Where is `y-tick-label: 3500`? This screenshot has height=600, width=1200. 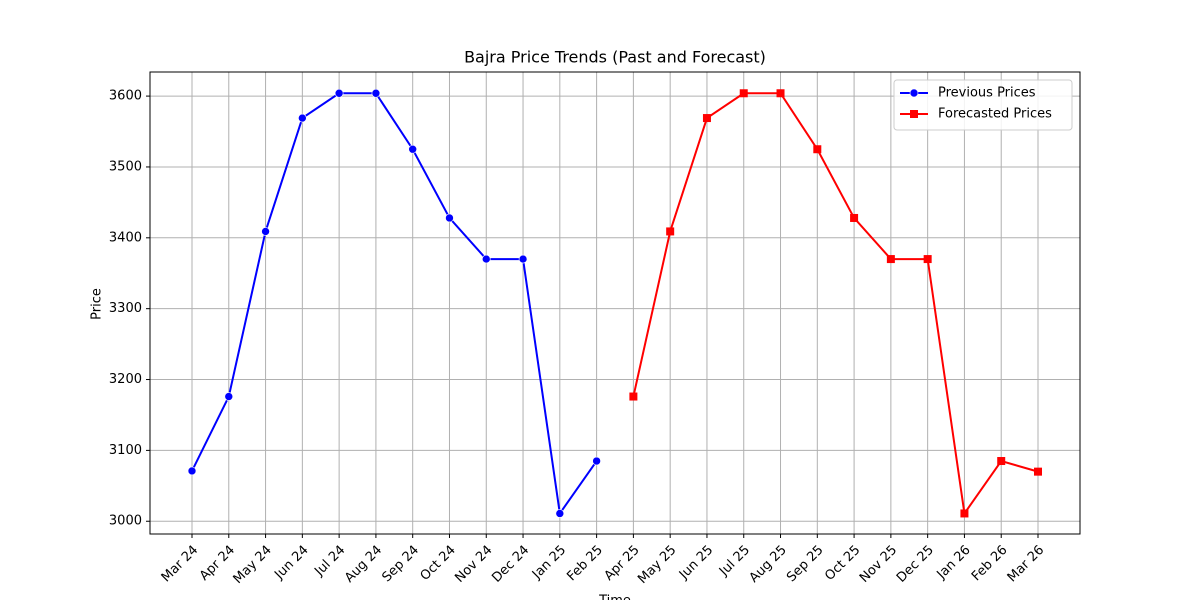
y-tick-label: 3500 is located at coordinates (125, 166).